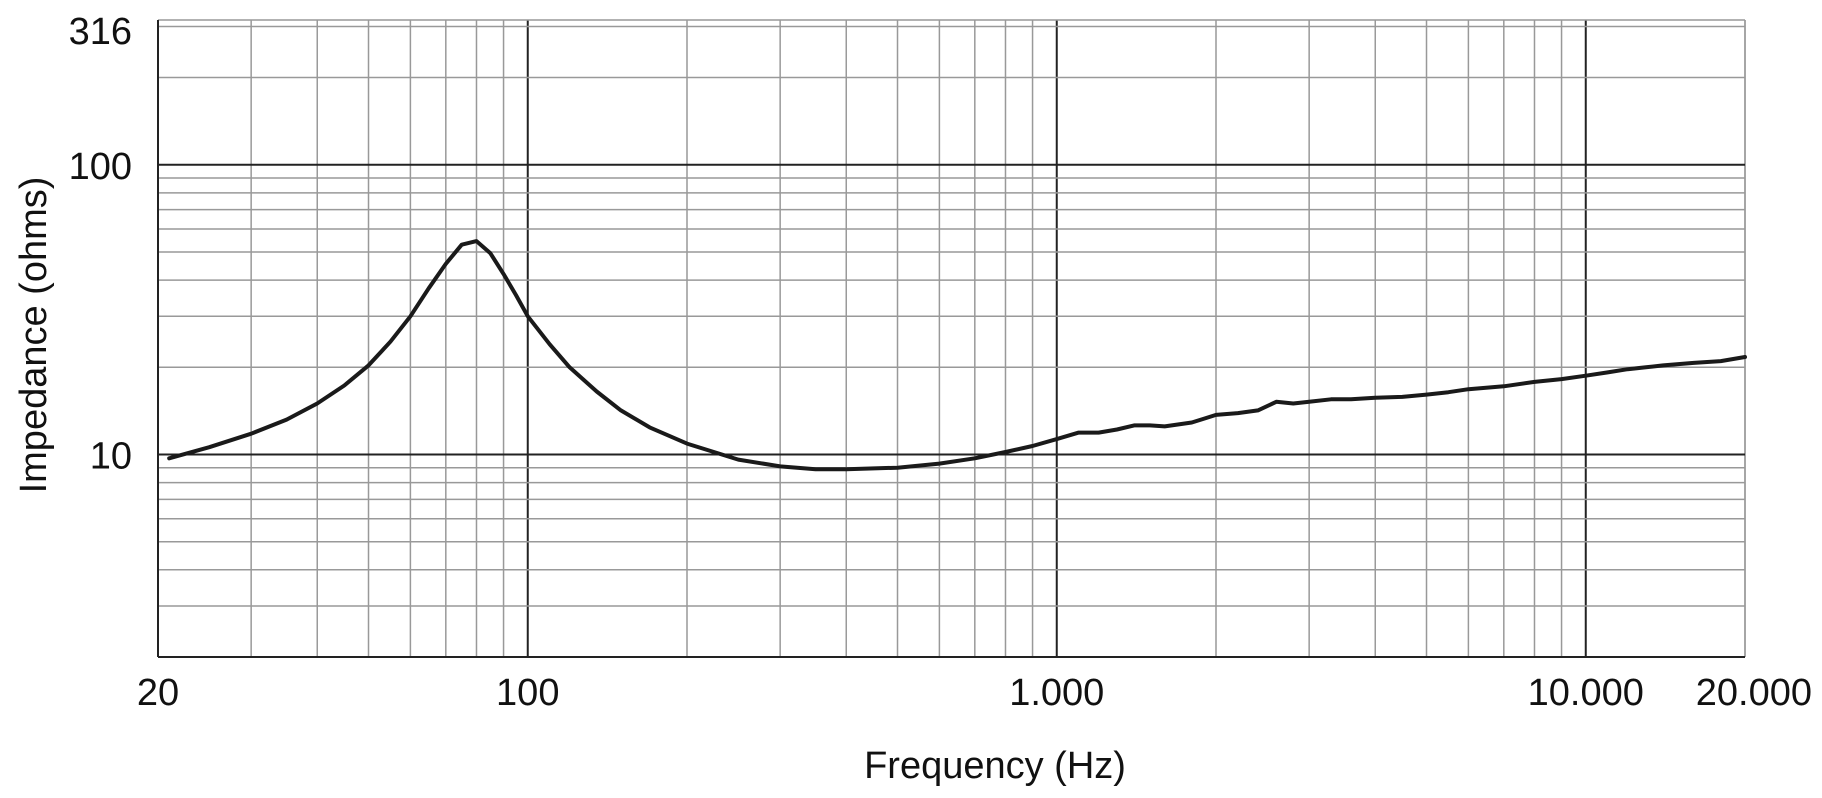 This screenshot has height=798, width=1822. I want to click on x-tick-label: 20, so click(158, 693).